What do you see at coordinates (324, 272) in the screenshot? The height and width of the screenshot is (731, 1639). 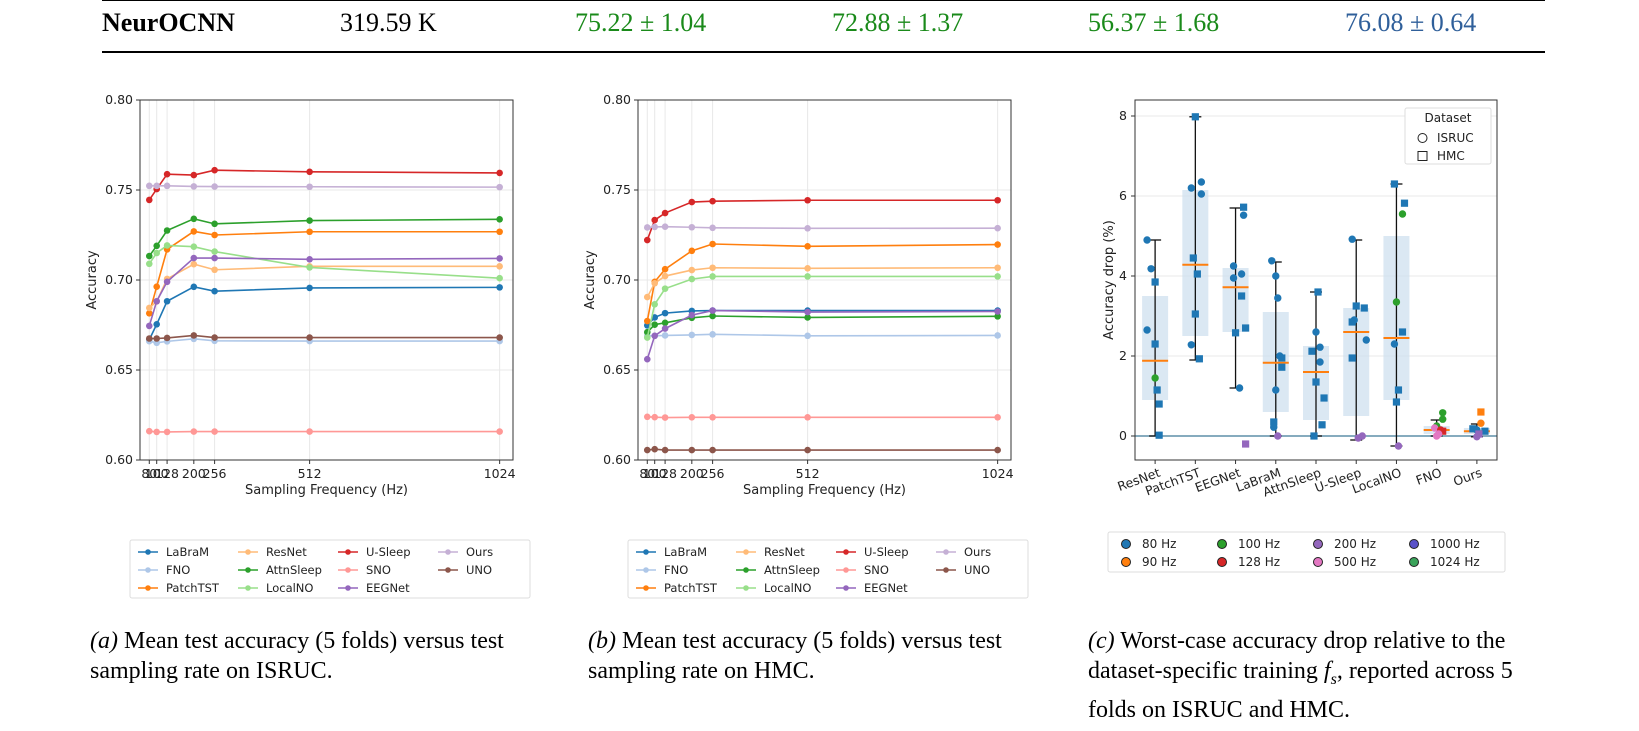 I see `series-patchtst` at bounding box center [324, 272].